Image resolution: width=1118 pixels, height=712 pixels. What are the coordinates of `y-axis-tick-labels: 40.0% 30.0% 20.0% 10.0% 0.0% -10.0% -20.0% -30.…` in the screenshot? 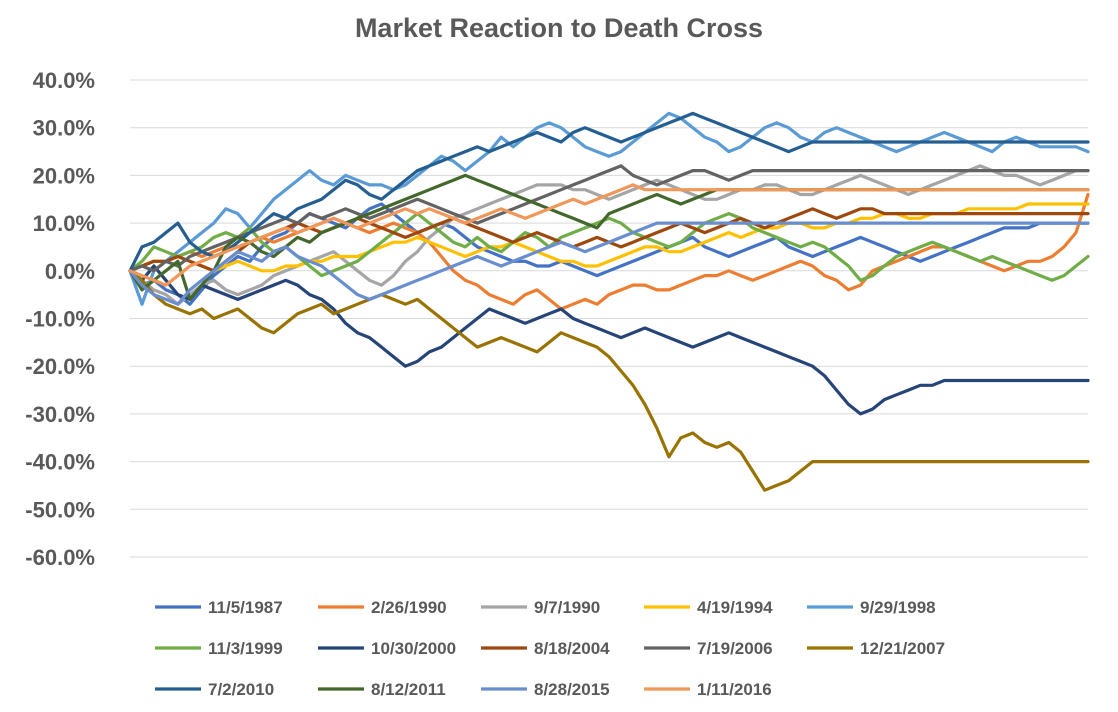 It's located at (60, 319).